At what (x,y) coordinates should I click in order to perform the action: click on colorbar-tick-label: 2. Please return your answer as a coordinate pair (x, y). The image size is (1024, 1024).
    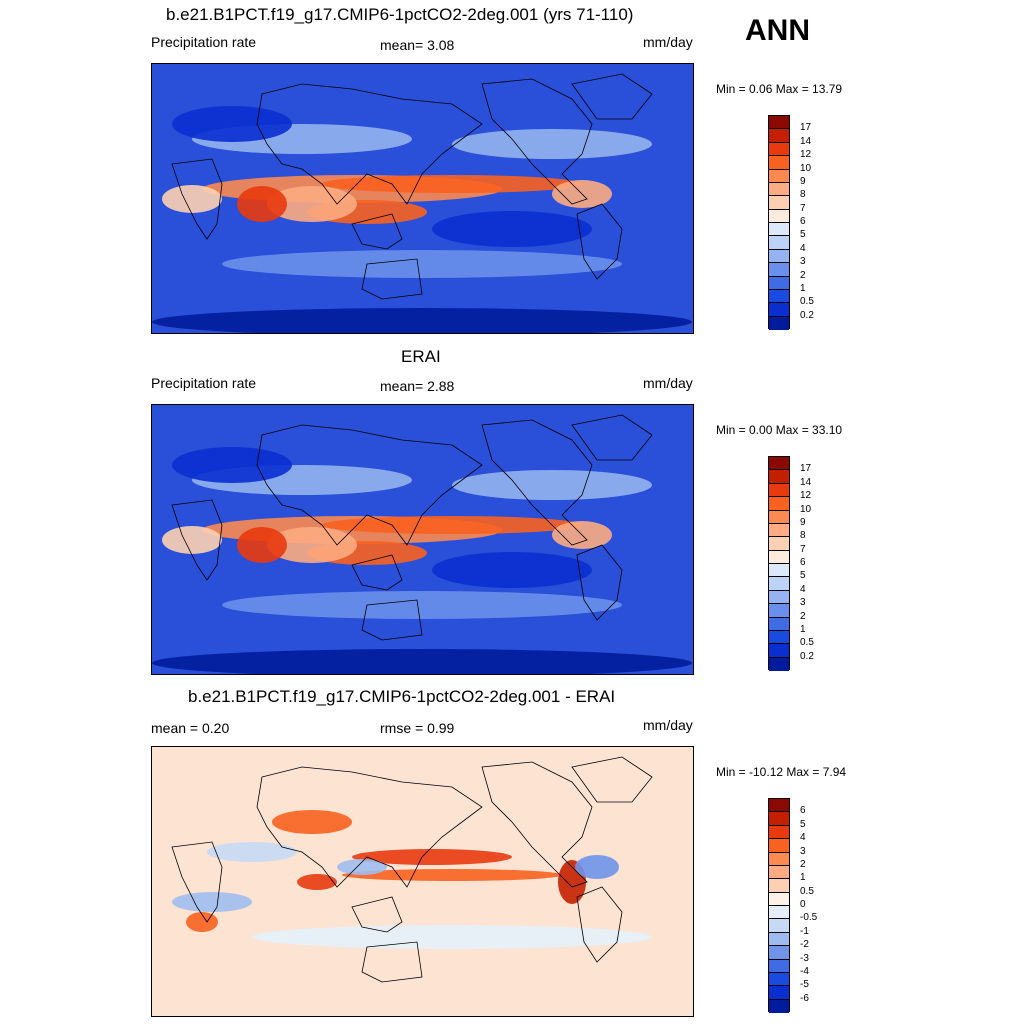
    Looking at the image, I should click on (803, 864).